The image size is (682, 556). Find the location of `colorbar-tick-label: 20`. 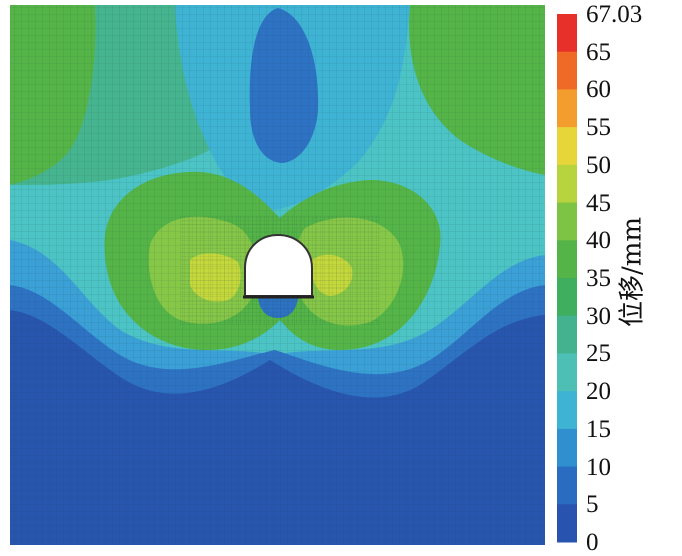

colorbar-tick-label: 20 is located at coordinates (598, 392).